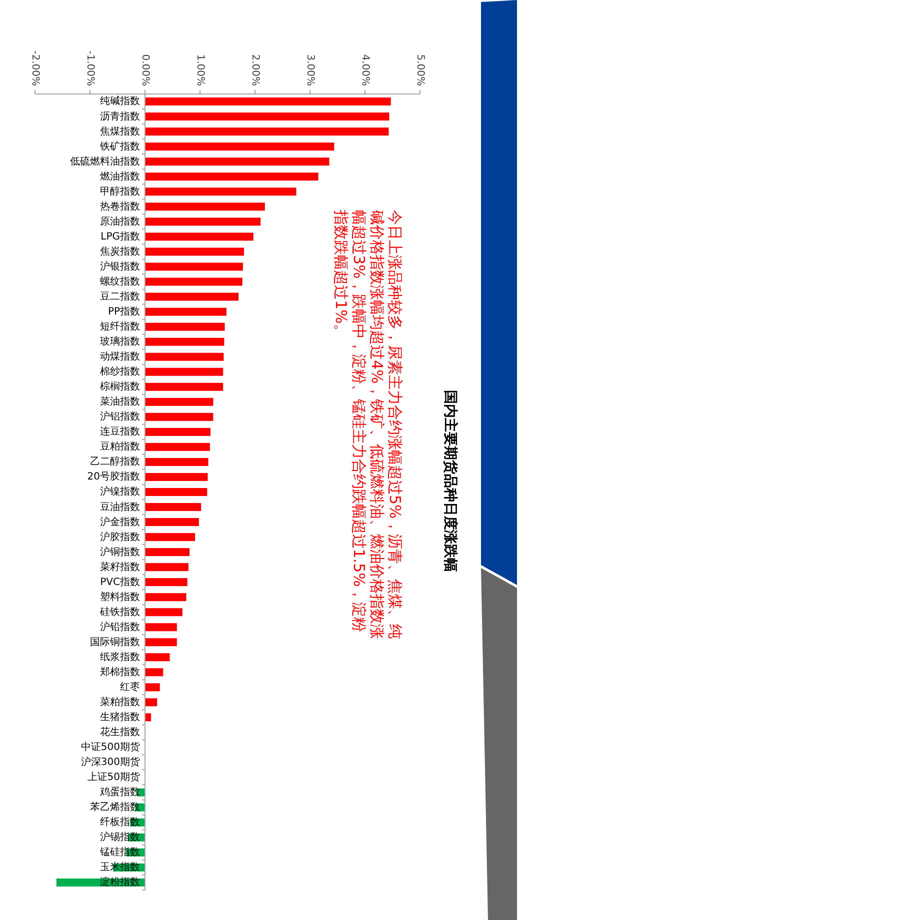  Describe the element at coordinates (120, 251) in the screenshot. I see `y-tick-label: 焦炭指数` at that location.